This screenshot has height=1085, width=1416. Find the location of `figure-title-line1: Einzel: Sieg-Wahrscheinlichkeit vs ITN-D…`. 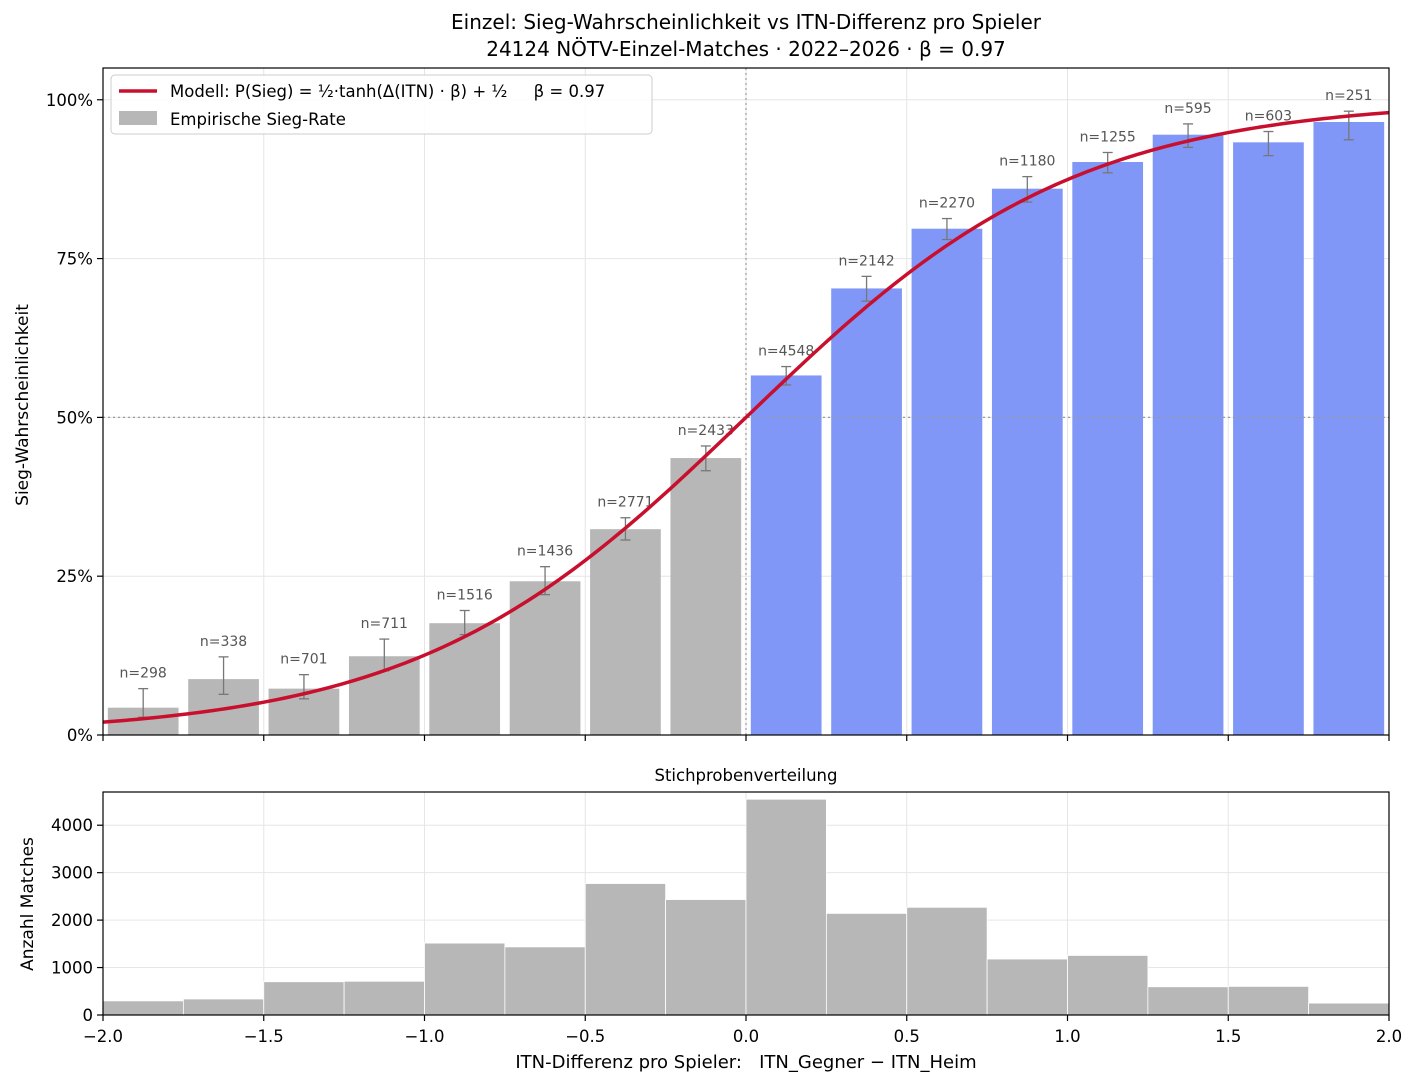

figure-title-line1: Einzel: Sieg-Wahrscheinlichkeit vs ITN-D… is located at coordinates (746, 22).